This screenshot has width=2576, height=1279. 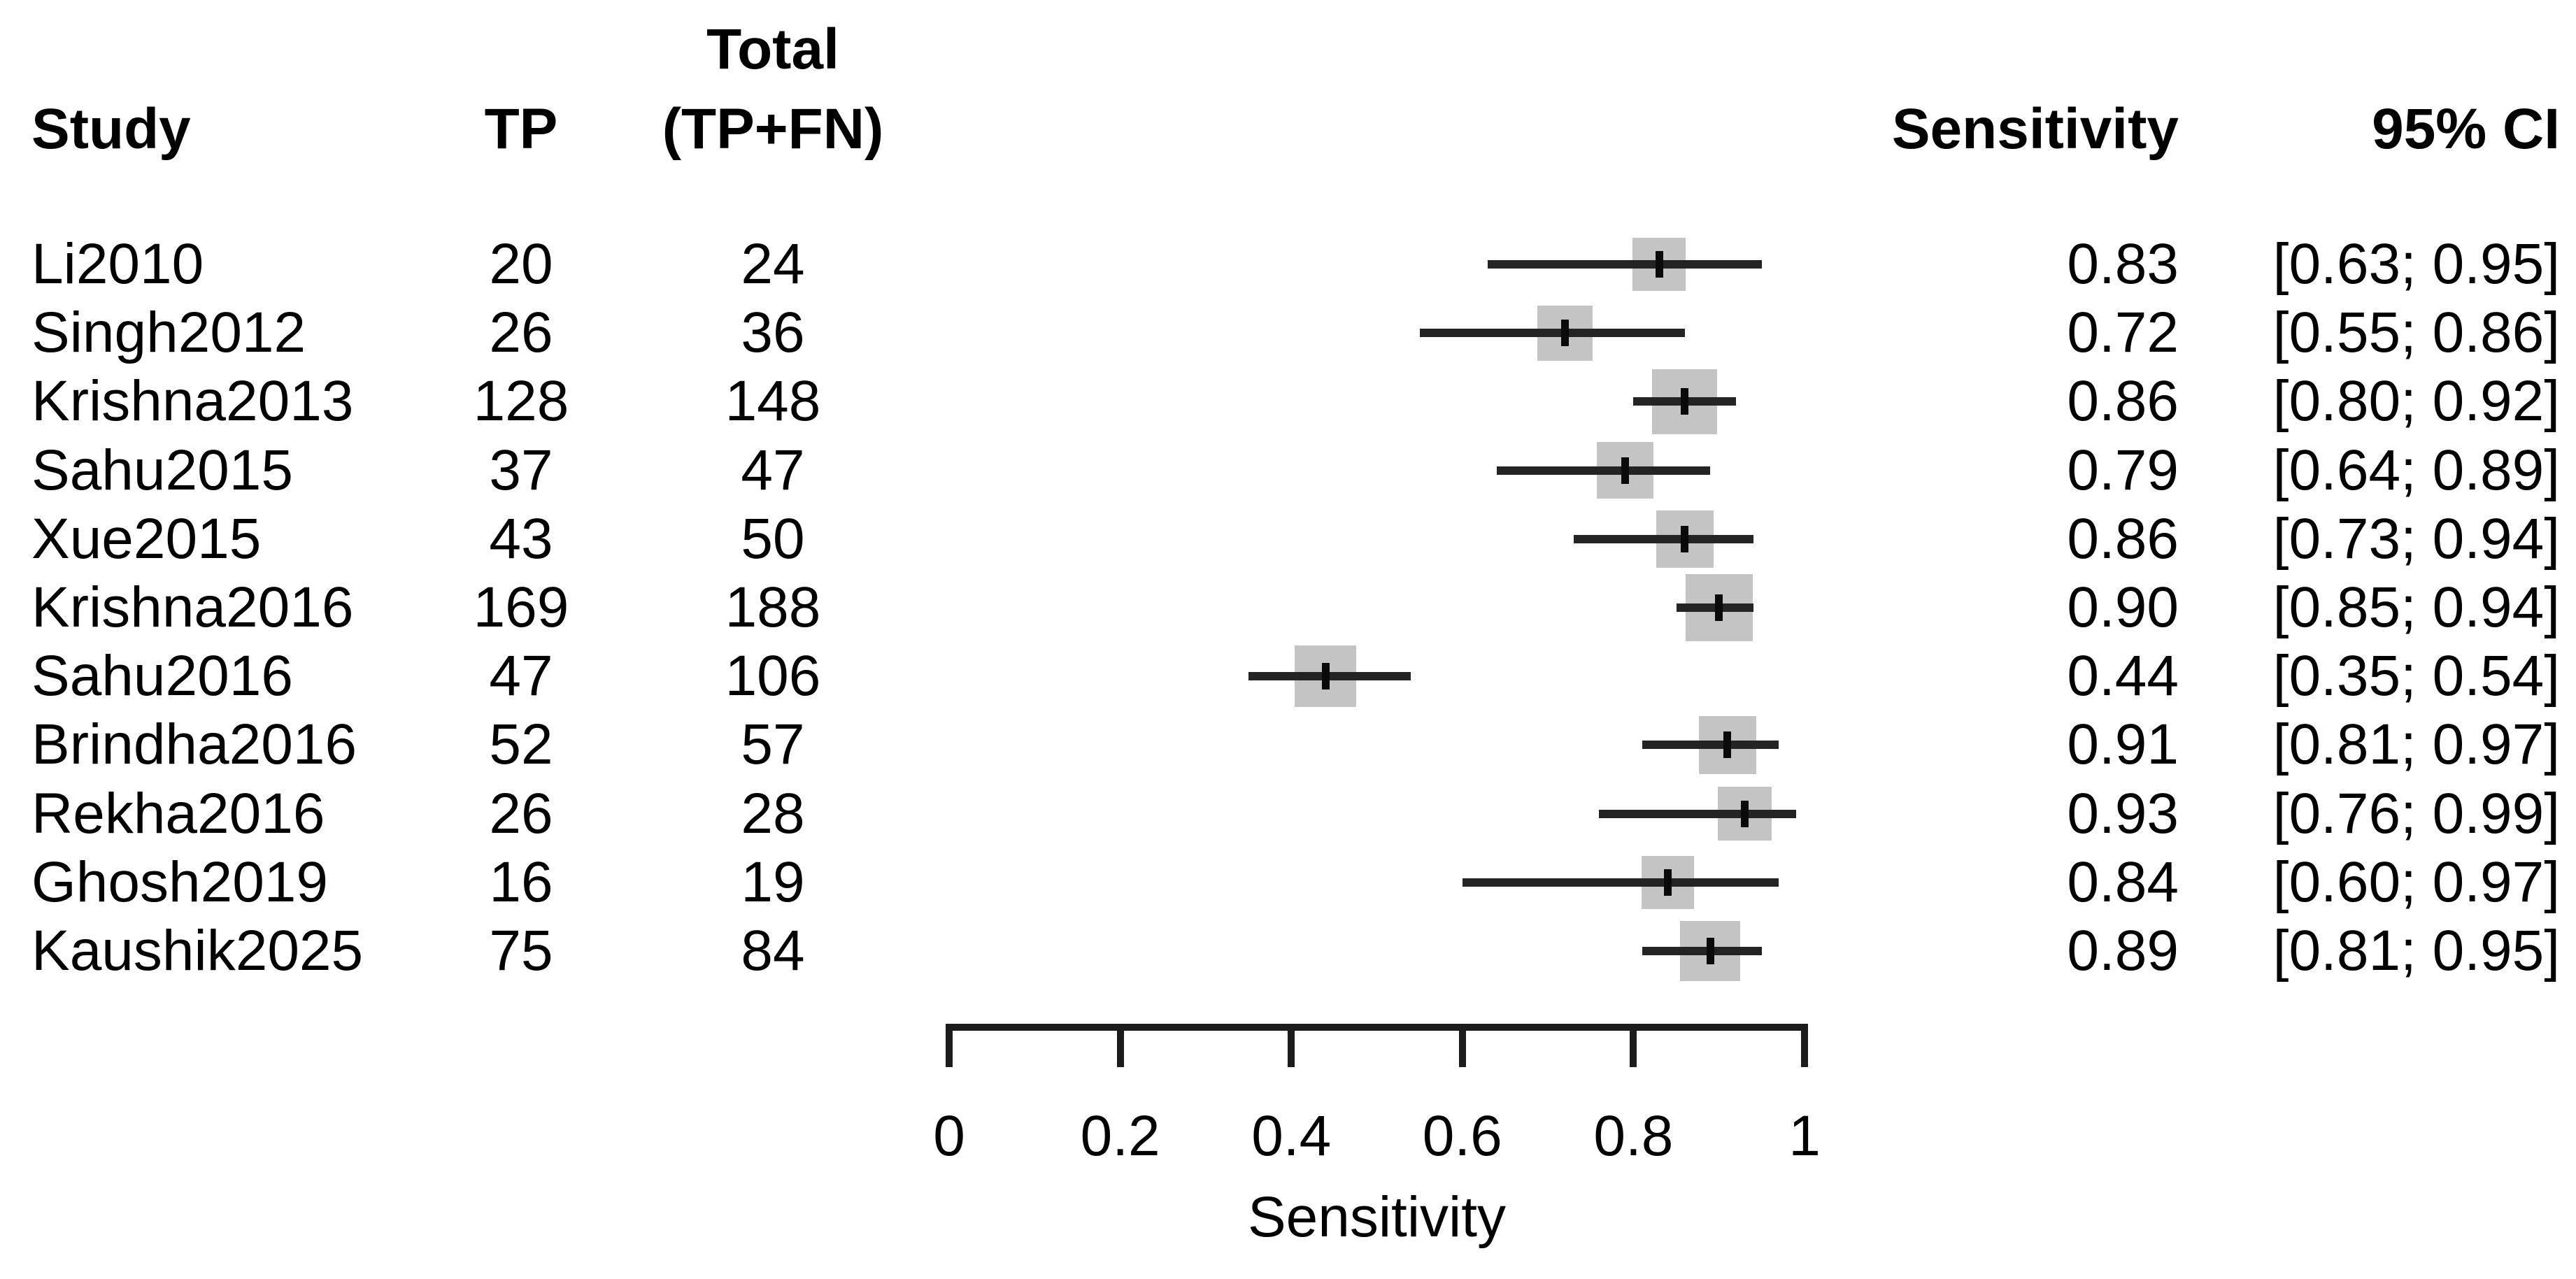 I want to click on study-label: Rekha2016, so click(x=178, y=813).